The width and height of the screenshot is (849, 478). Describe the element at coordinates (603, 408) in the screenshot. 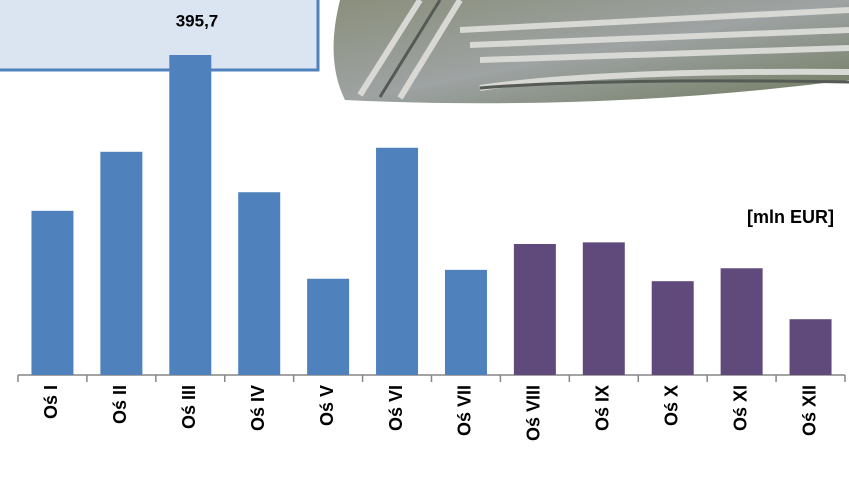

I see `x-tick-label: Oś IX` at that location.